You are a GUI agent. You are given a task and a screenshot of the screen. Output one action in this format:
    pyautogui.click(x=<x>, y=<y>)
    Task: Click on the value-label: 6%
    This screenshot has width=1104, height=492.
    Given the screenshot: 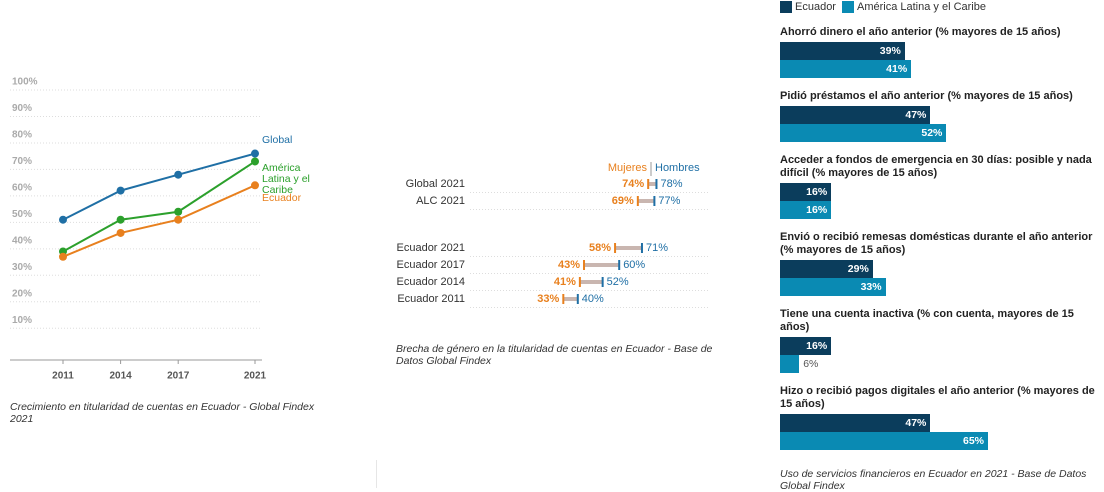 What is the action you would take?
    pyautogui.click(x=811, y=364)
    